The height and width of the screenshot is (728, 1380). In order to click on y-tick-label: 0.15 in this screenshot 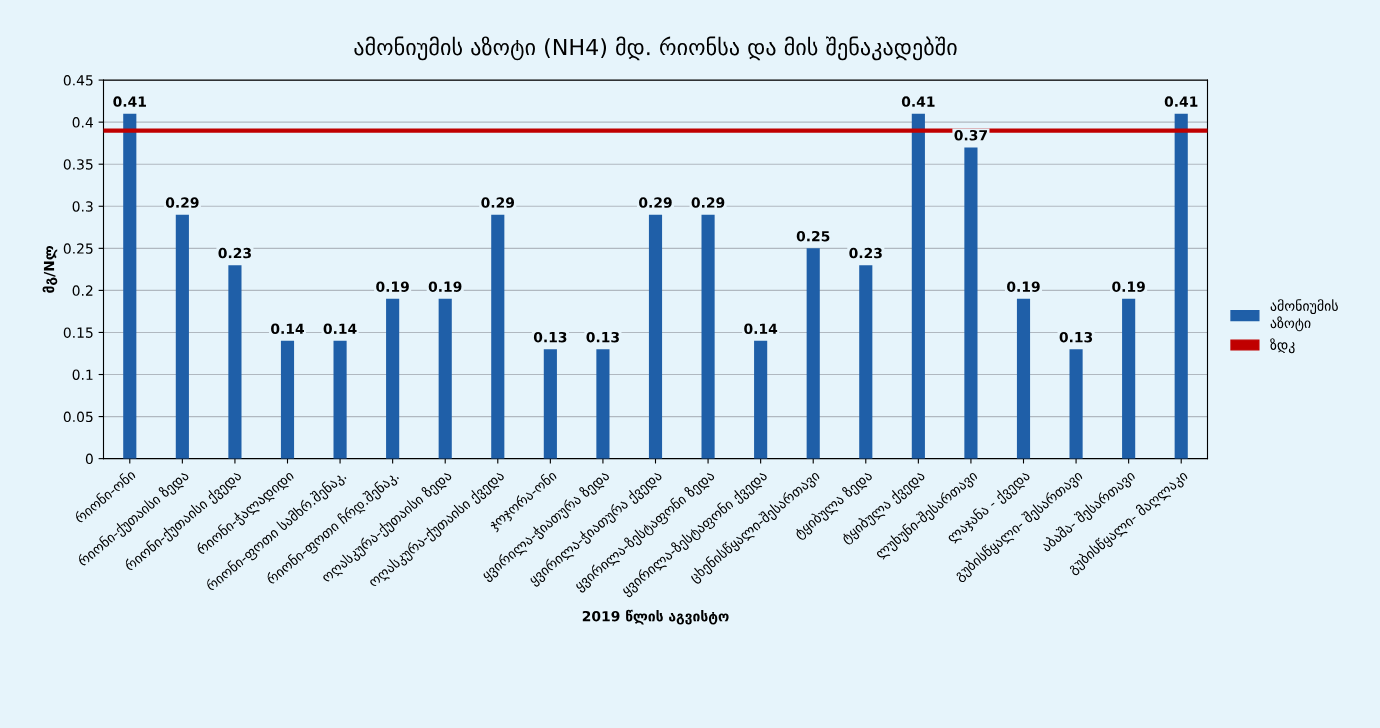, I will do `click(78, 332)`.